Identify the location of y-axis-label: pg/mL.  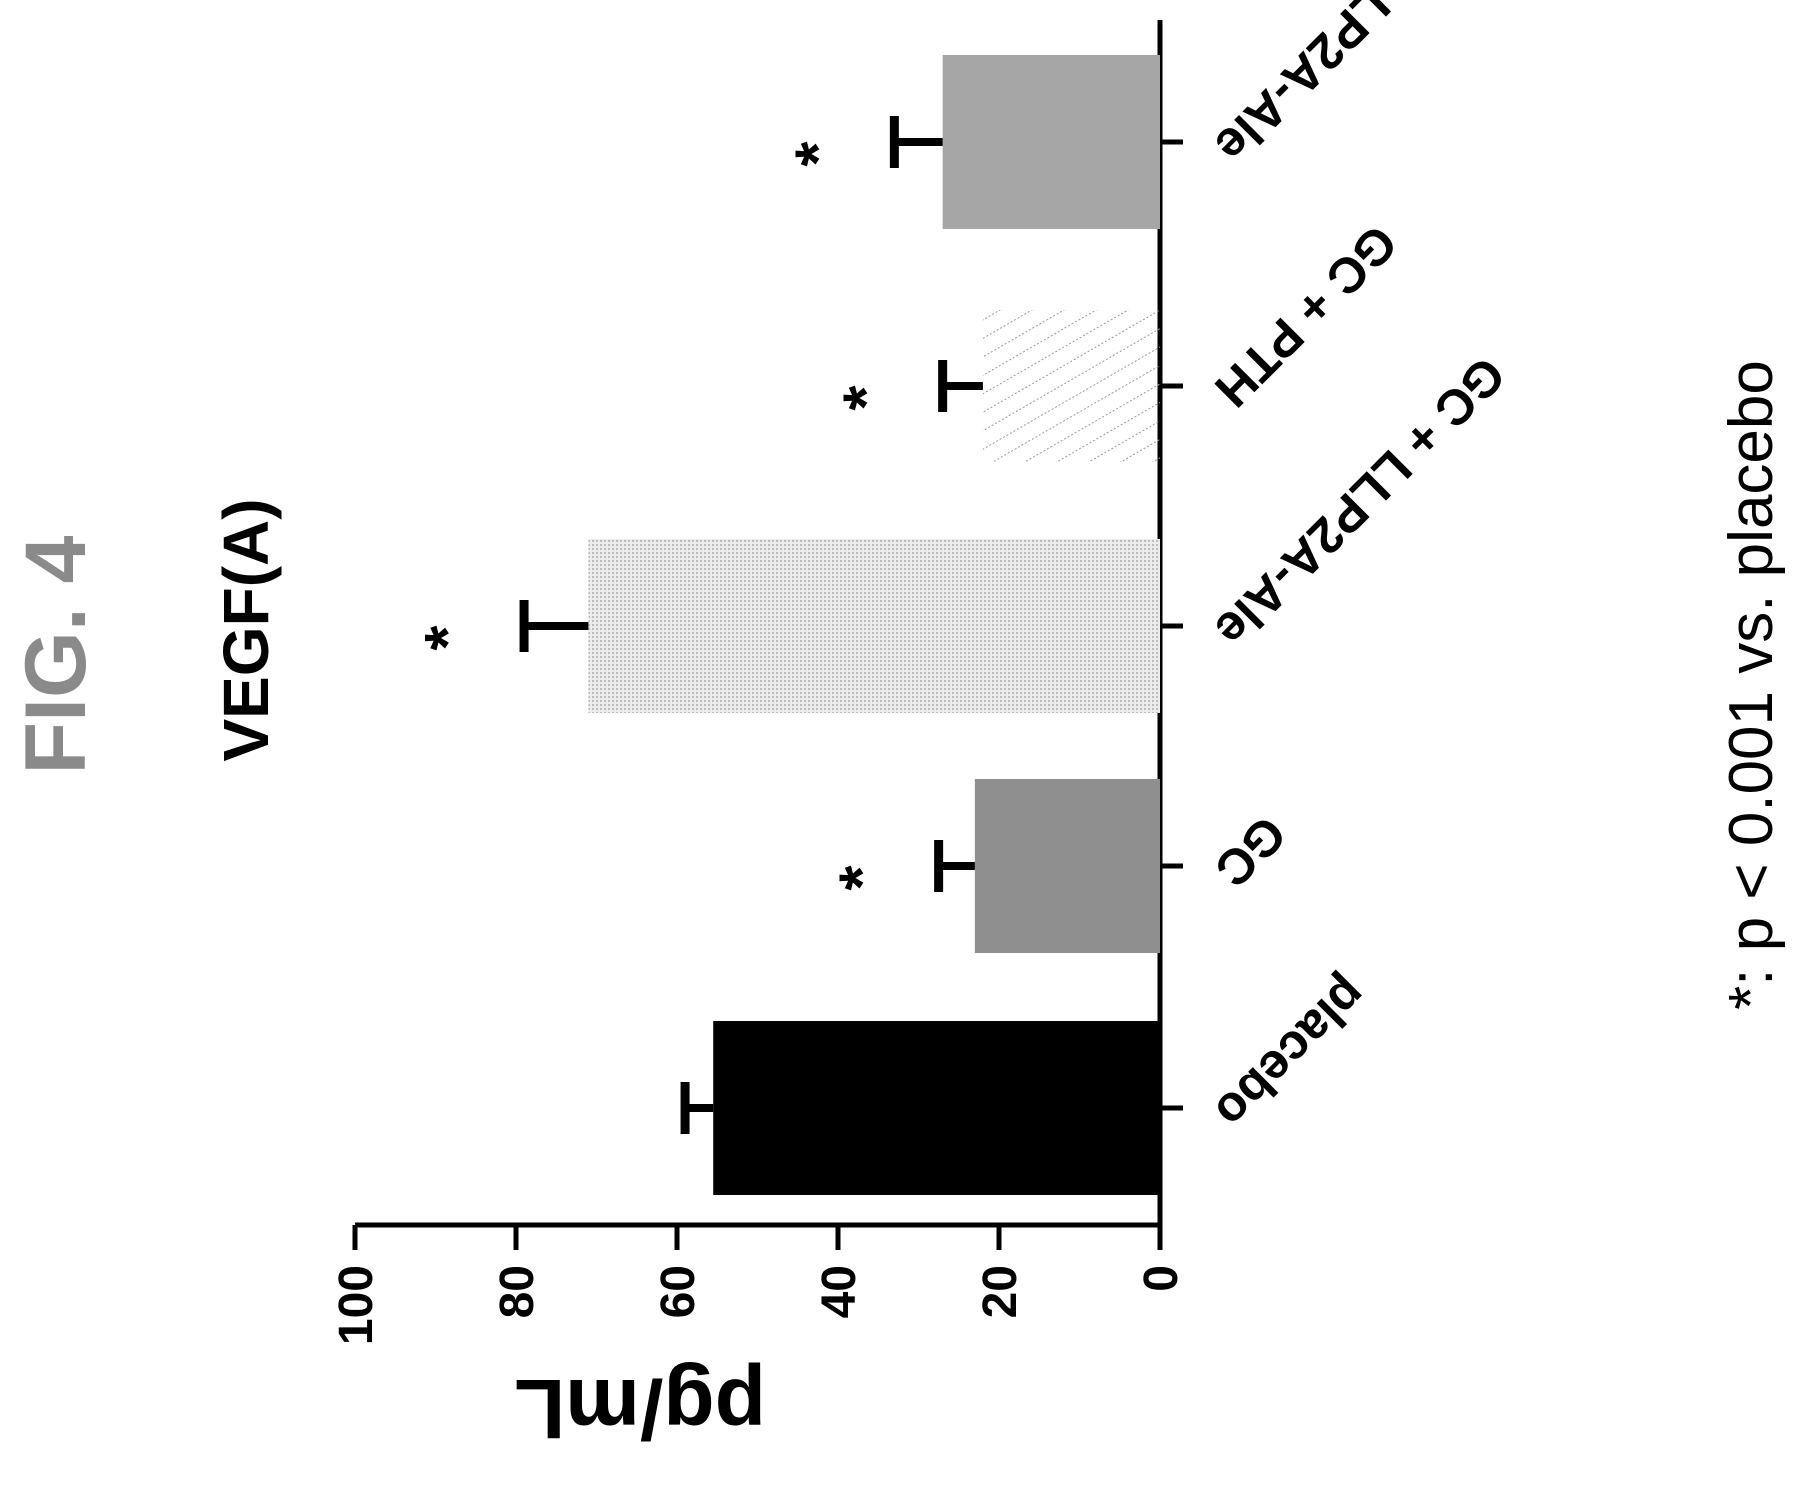
(640, 1409).